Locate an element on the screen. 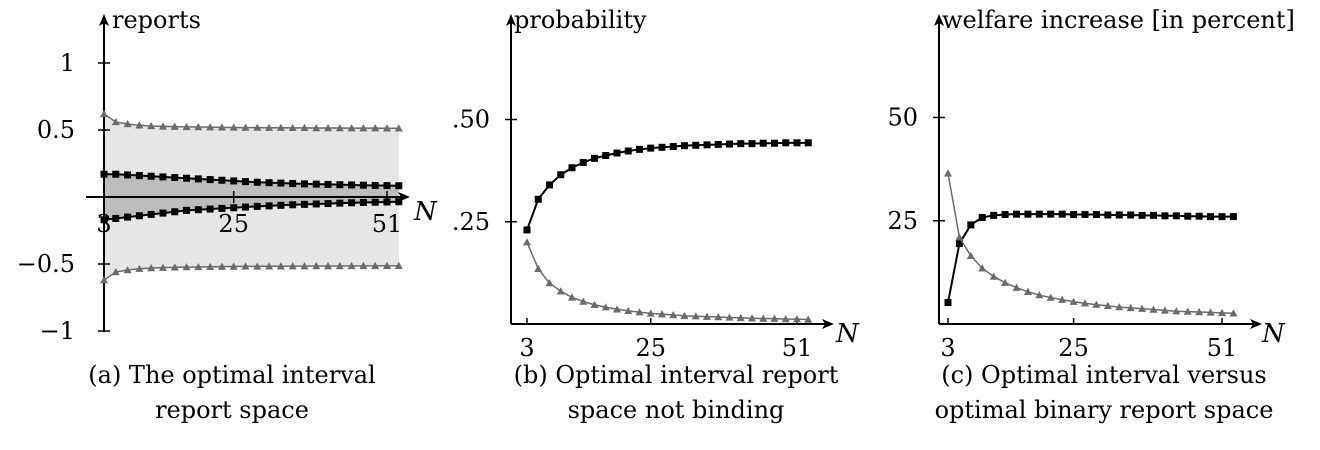  panel-c-caption-line-2: optimal binary report space is located at coordinates (1104, 410).